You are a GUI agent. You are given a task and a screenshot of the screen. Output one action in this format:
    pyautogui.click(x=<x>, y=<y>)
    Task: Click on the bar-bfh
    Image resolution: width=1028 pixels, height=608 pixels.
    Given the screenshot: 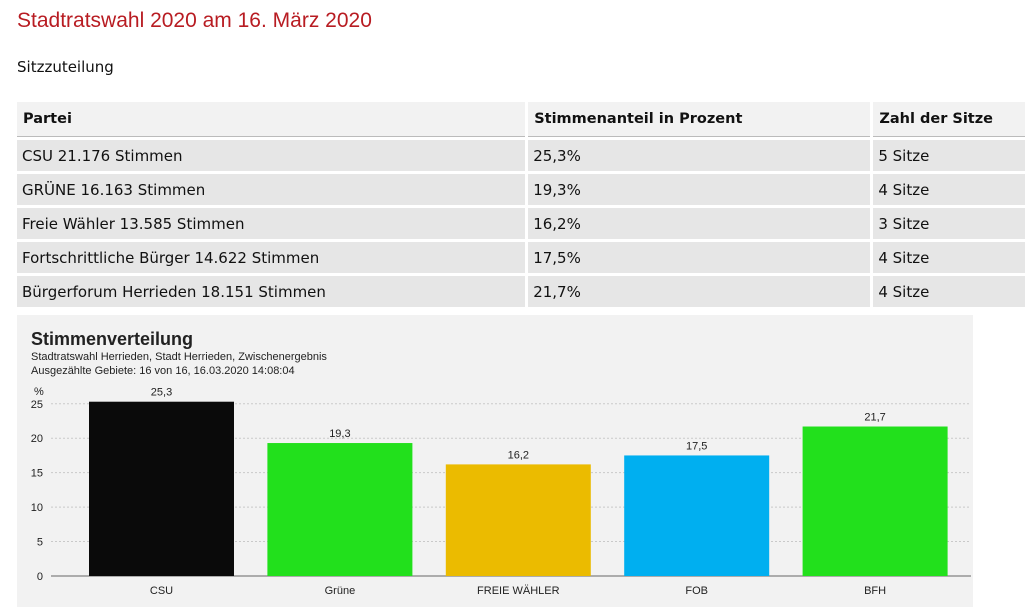 What is the action you would take?
    pyautogui.click(x=875, y=501)
    